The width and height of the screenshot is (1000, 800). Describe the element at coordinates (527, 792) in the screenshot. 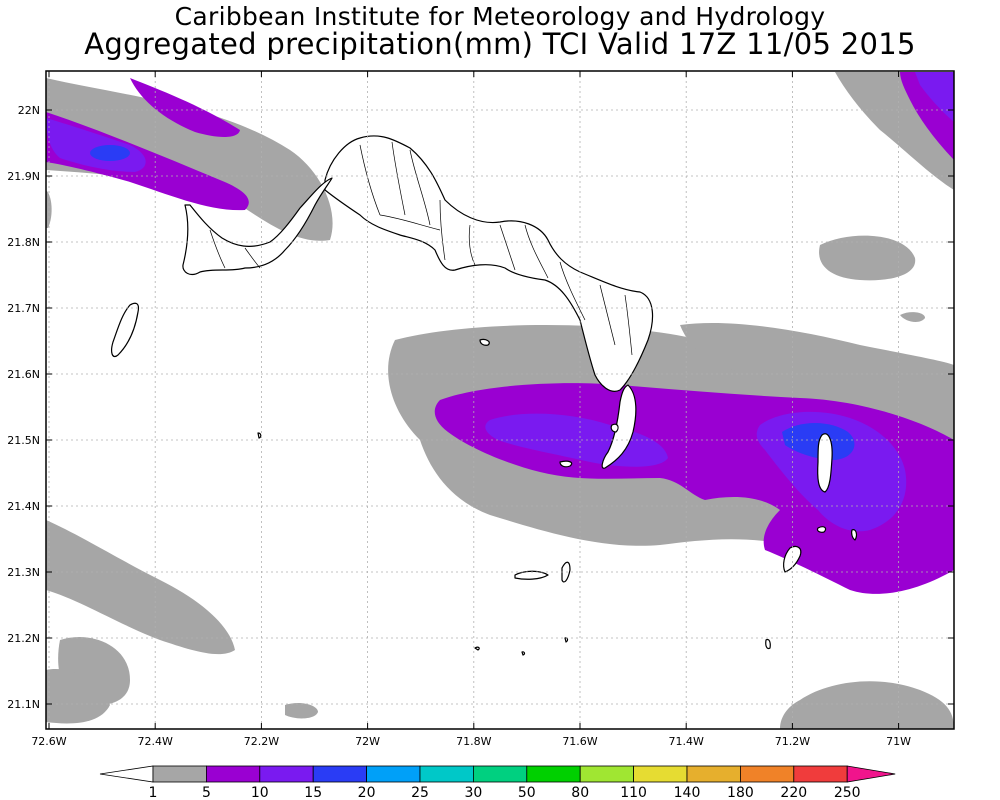

I see `colorbar-label: 50` at that location.